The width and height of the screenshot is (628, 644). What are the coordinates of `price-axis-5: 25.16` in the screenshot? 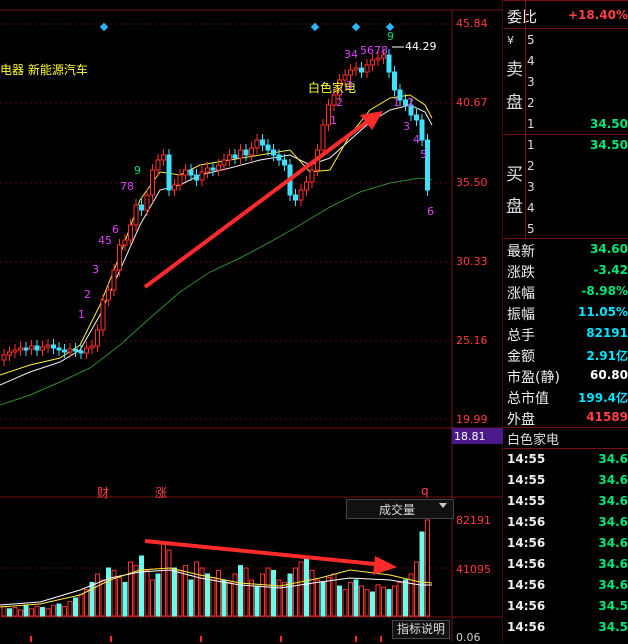 It's located at (472, 340).